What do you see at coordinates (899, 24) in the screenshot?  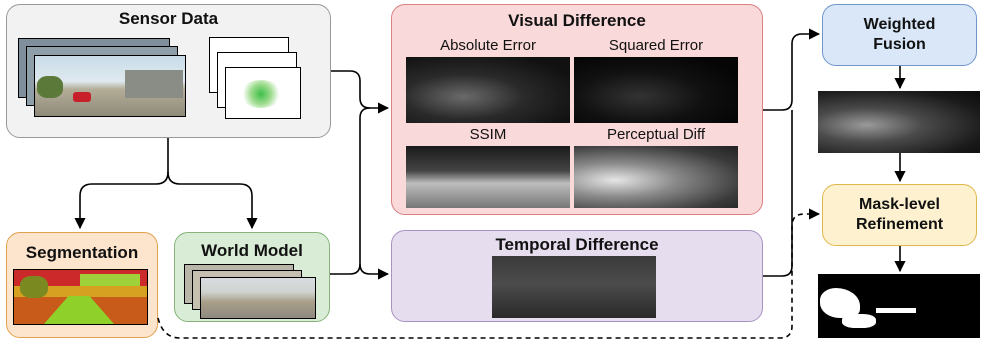 I see `weighted-fusion-line1: Weighted` at bounding box center [899, 24].